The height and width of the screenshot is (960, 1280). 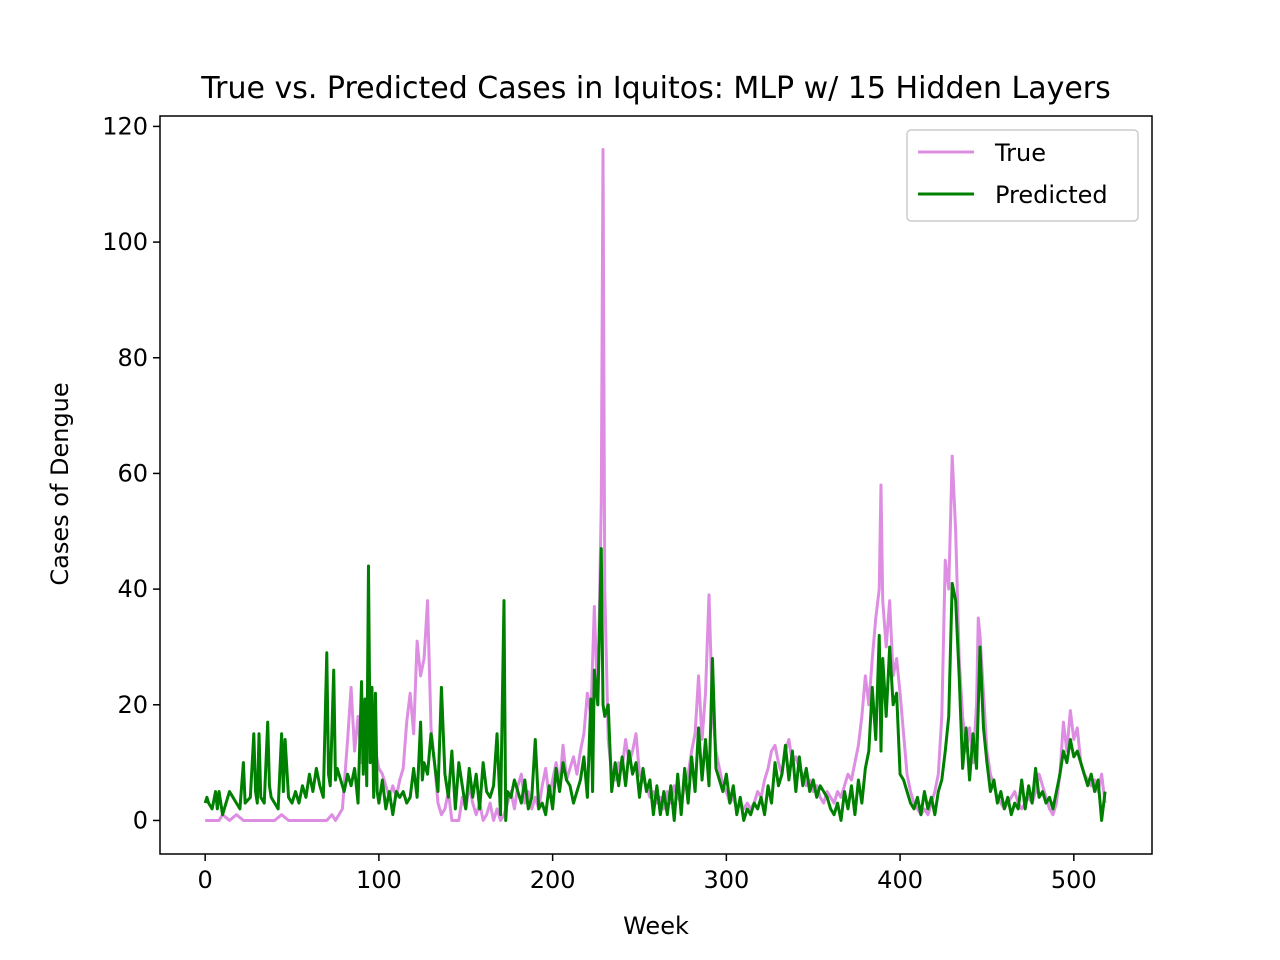 I want to click on legend: True Predicted, so click(x=1022, y=175).